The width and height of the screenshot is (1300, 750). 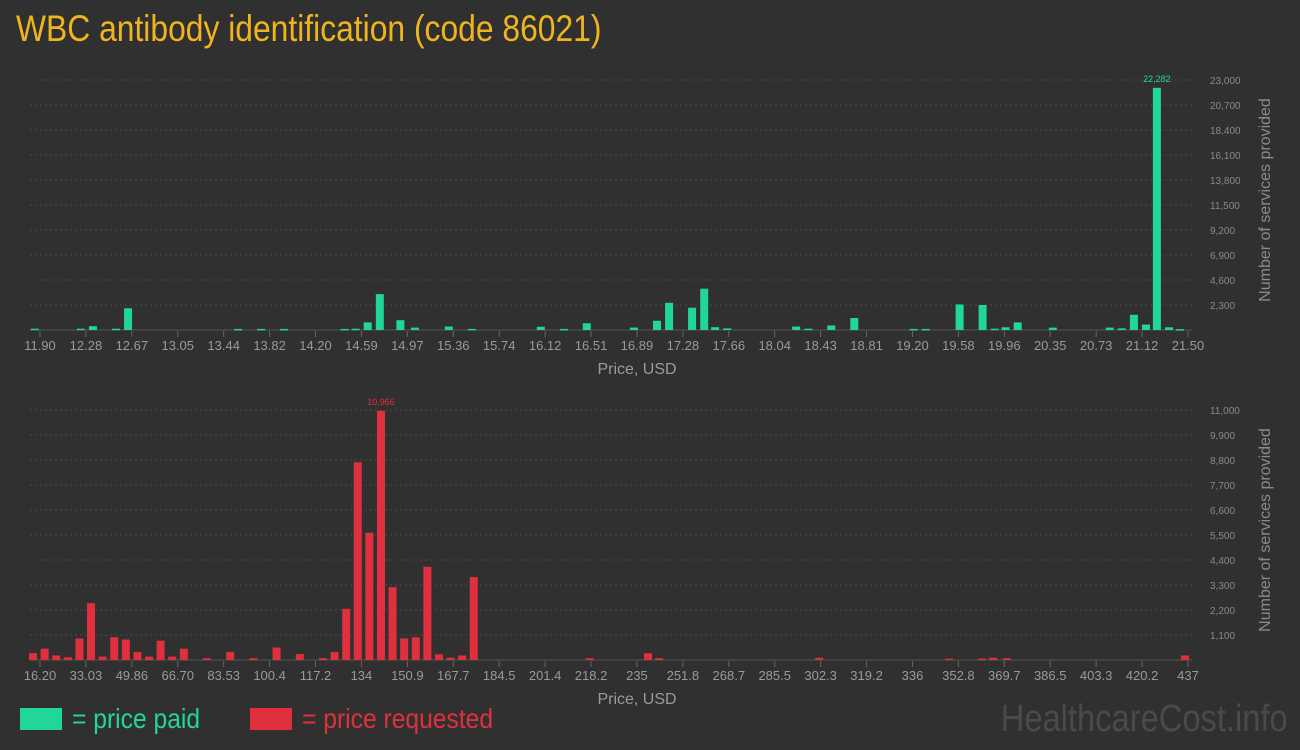 I want to click on requested-x-tick-label: 336, so click(x=913, y=675).